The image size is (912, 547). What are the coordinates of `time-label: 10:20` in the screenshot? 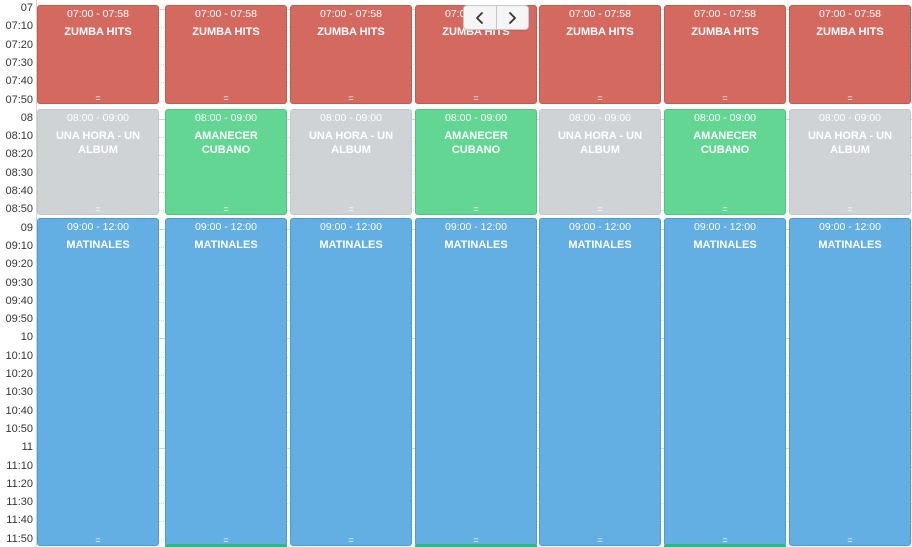 It's located at (19, 374).